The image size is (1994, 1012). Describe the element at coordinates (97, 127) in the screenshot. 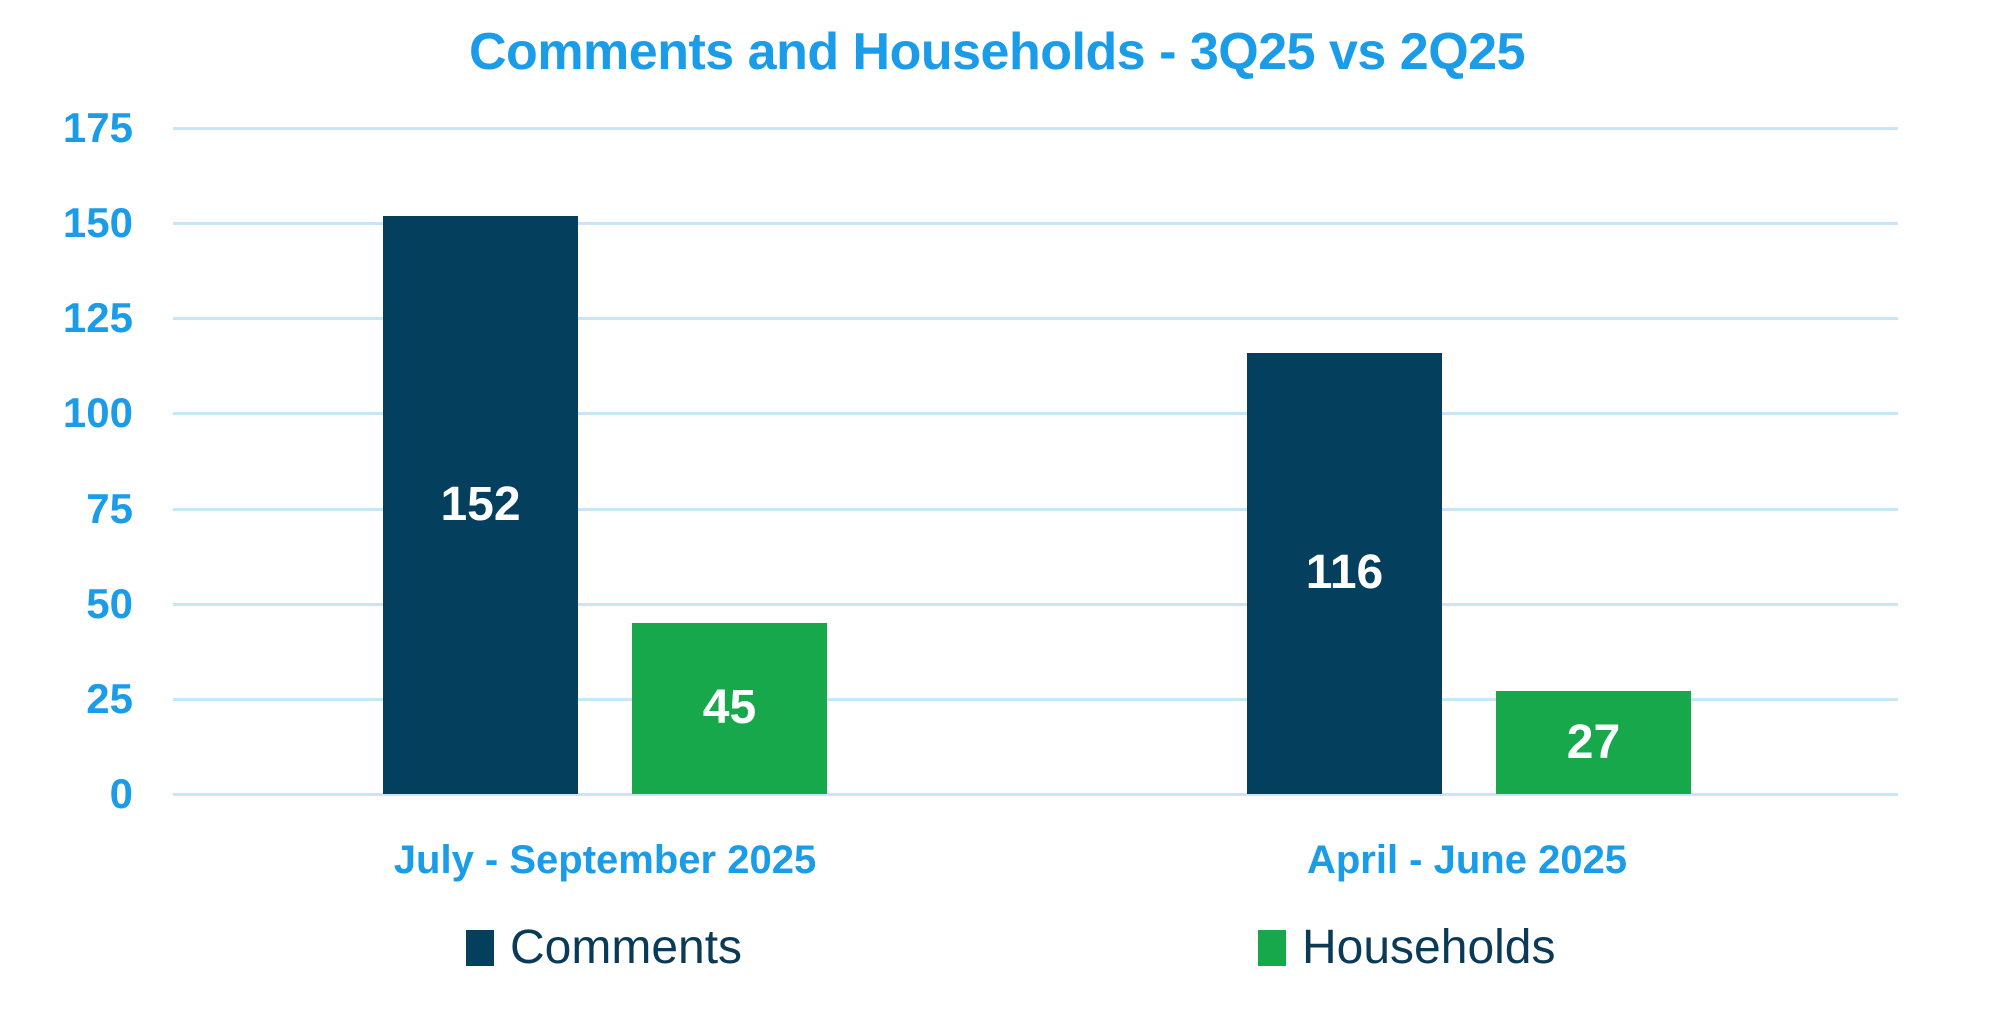

I see `y-tick-label-175: 175` at that location.